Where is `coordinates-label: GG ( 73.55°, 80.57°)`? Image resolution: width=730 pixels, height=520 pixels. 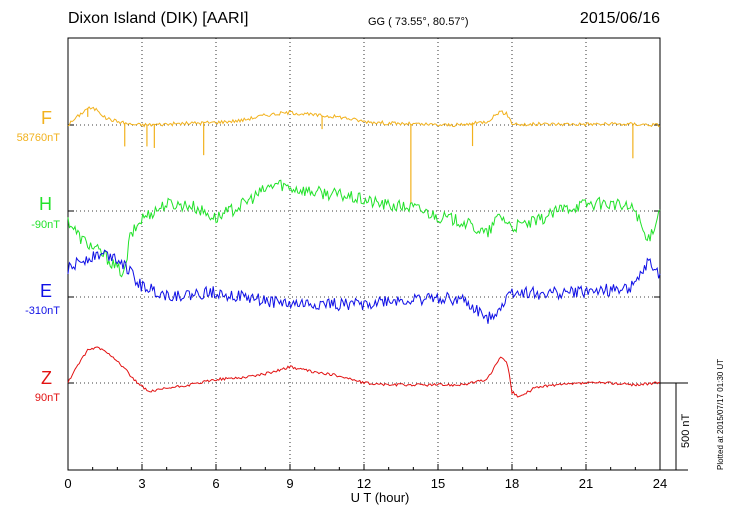
coordinates-label: GG ( 73.55°, 80.57°) is located at coordinates (418, 22).